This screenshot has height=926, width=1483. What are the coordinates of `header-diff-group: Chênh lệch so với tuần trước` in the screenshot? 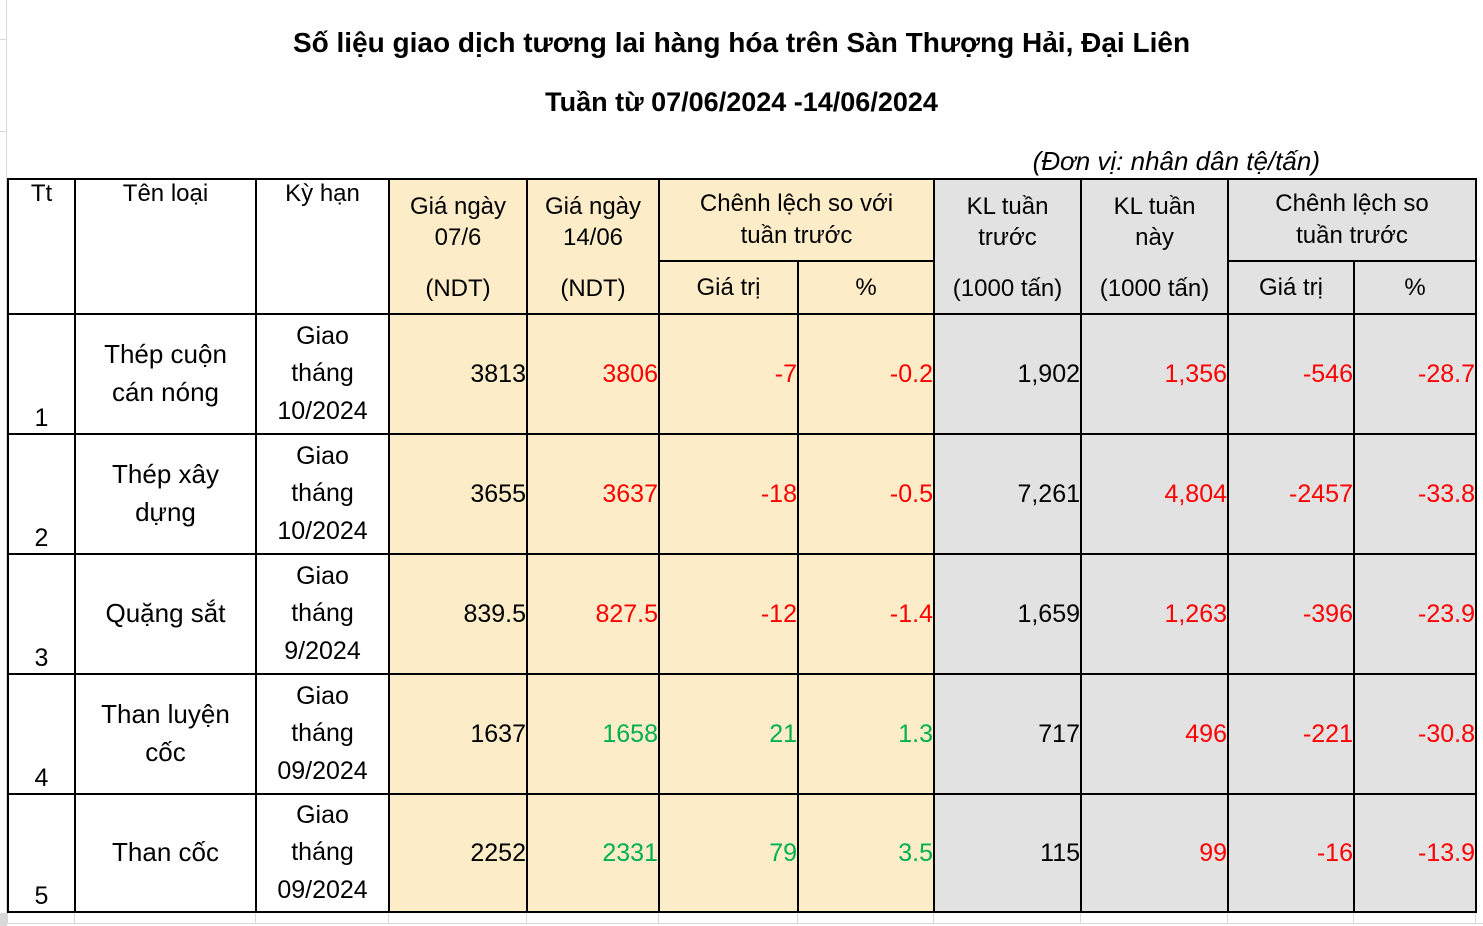 It's located at (796, 220).